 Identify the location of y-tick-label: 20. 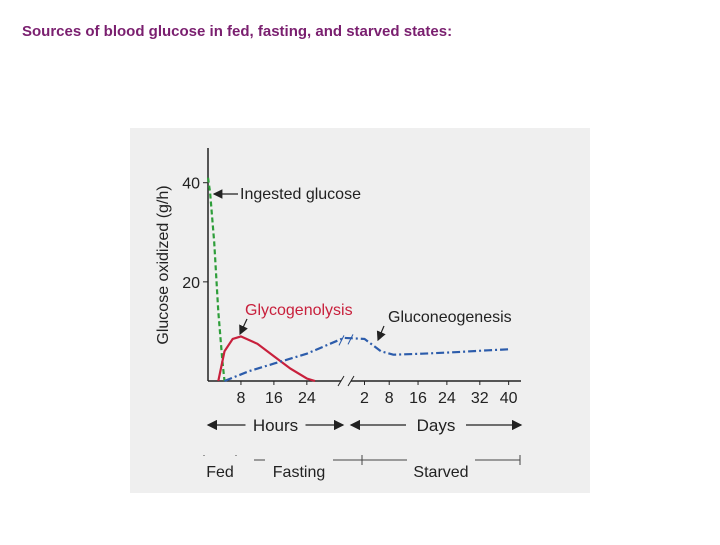
(191, 283).